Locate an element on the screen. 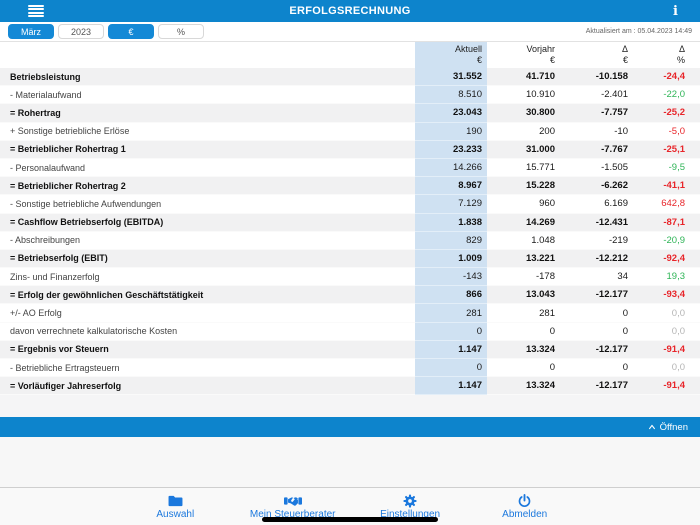 Image resolution: width=700 pixels, height=525 pixels. row-vorjahr-value: 200 is located at coordinates (523, 132).